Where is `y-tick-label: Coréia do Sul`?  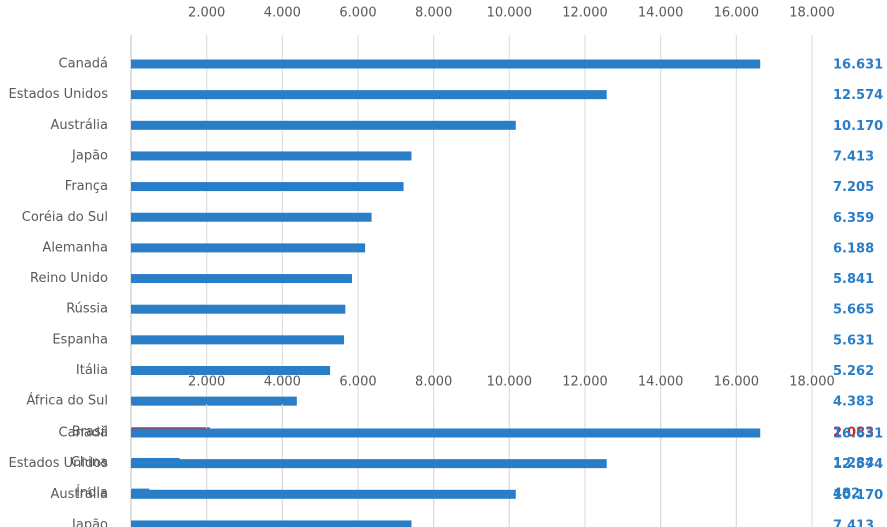
y-tick-label: Coréia do Sul is located at coordinates (65, 217).